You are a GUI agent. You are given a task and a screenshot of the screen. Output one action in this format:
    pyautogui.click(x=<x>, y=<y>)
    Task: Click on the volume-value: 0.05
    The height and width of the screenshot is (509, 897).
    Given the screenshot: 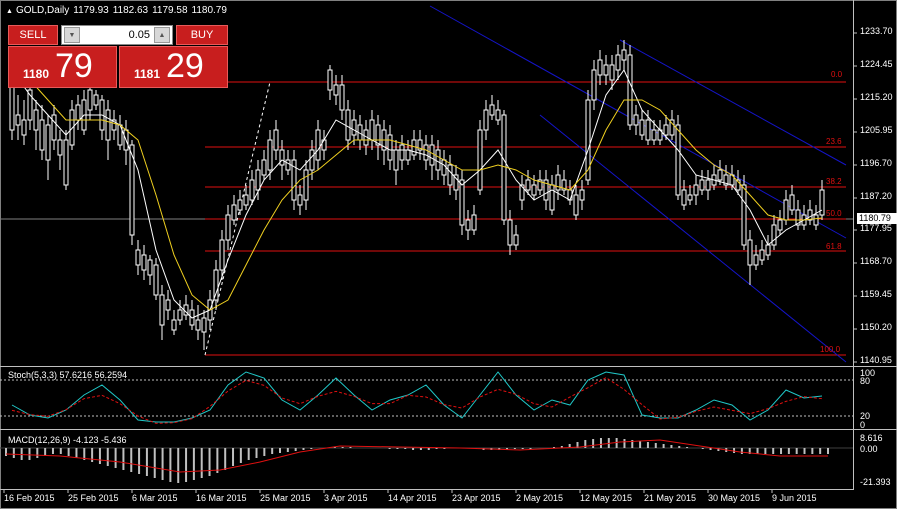 What is the action you would take?
    pyautogui.click(x=139, y=35)
    